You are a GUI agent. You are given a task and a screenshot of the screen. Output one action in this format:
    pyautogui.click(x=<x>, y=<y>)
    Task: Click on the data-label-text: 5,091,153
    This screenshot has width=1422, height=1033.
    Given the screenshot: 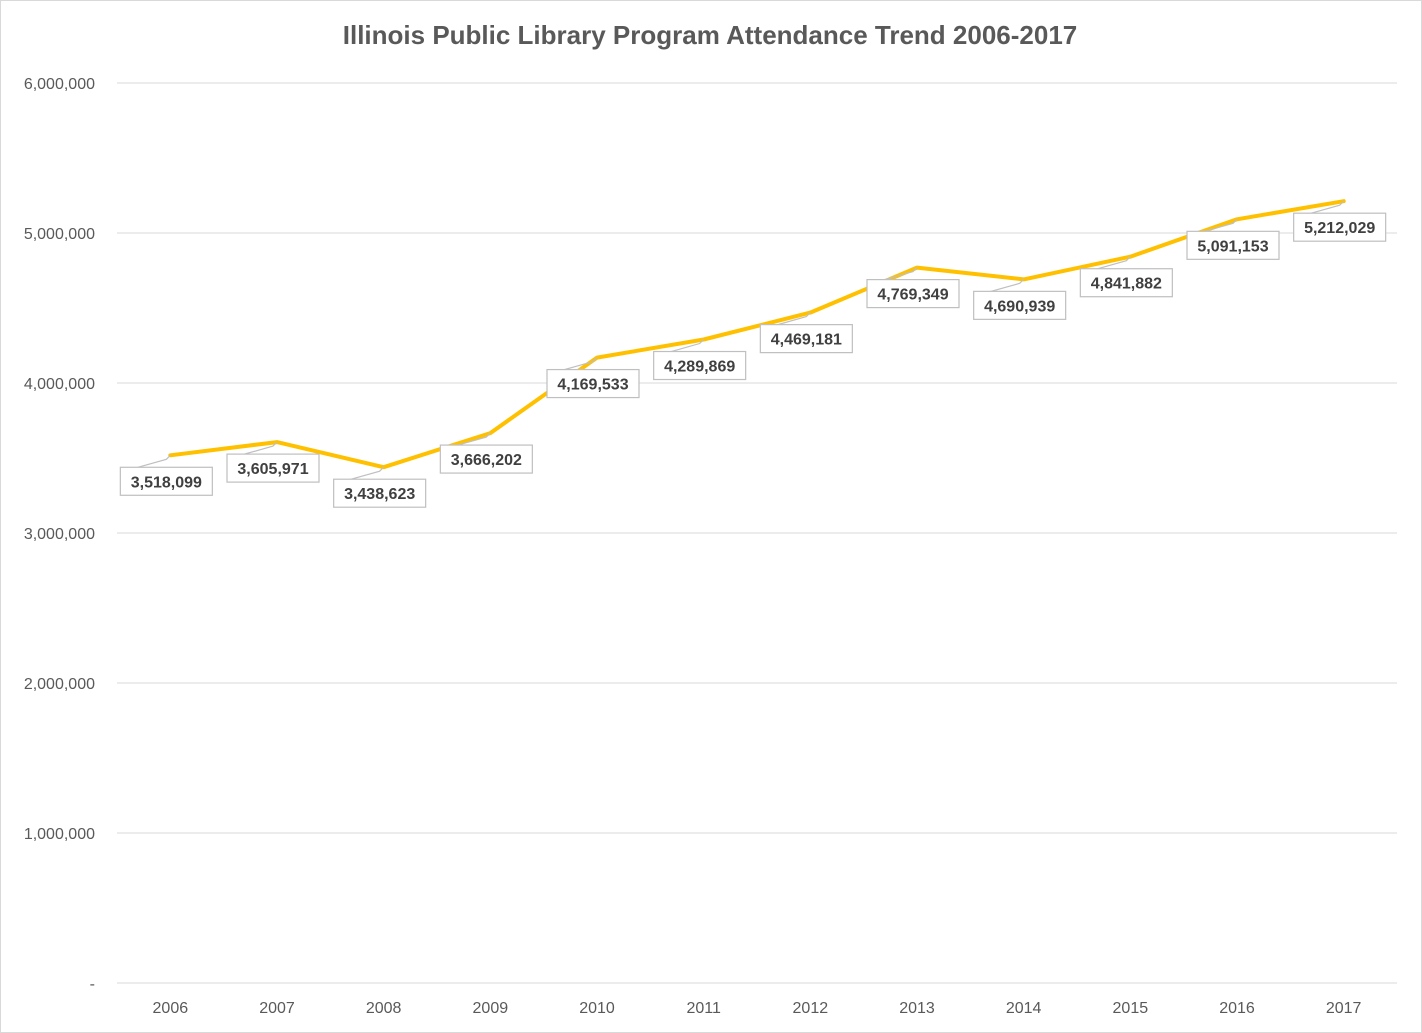 What is the action you would take?
    pyautogui.click(x=1232, y=246)
    